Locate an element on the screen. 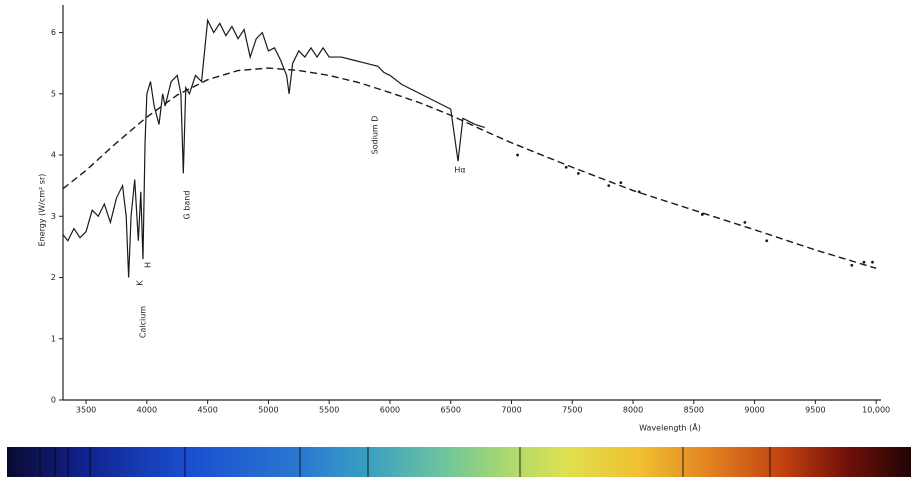 This screenshot has width=911, height=477. x-tick-label: 3500 is located at coordinates (86, 410).